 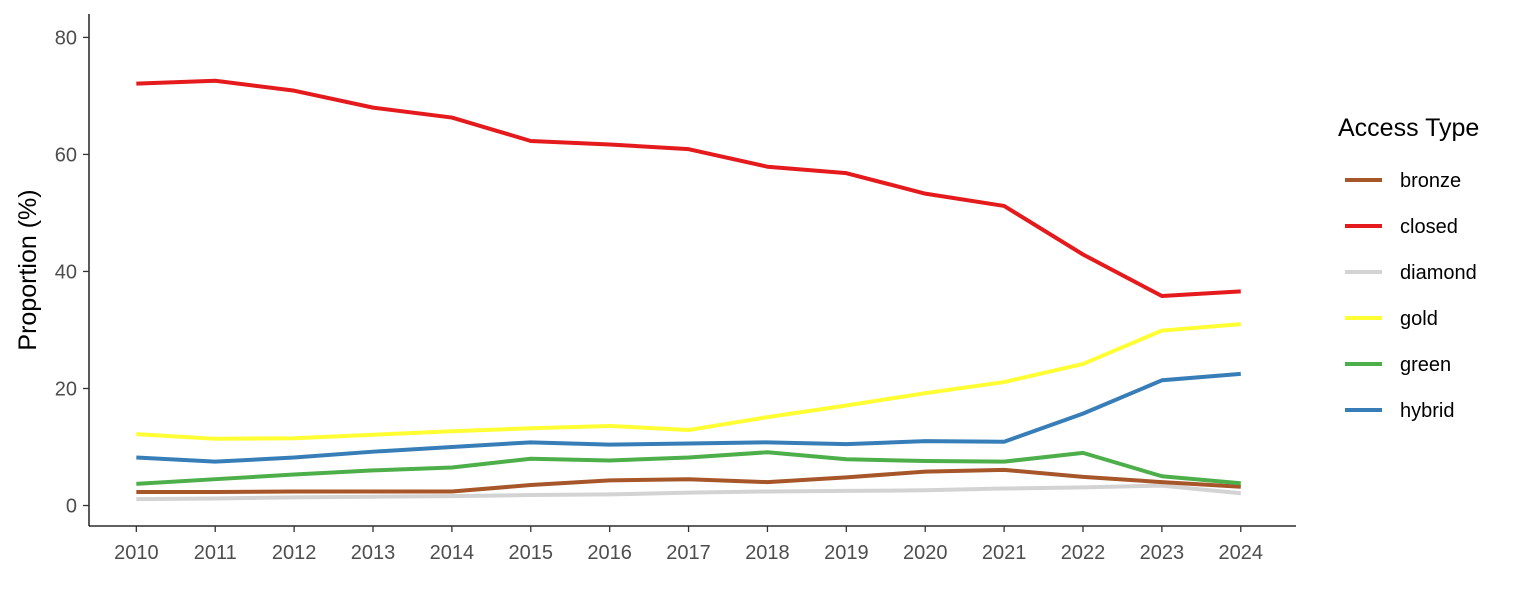 I want to click on y-ticks: 0 20 40 60 80, so click(x=72, y=272).